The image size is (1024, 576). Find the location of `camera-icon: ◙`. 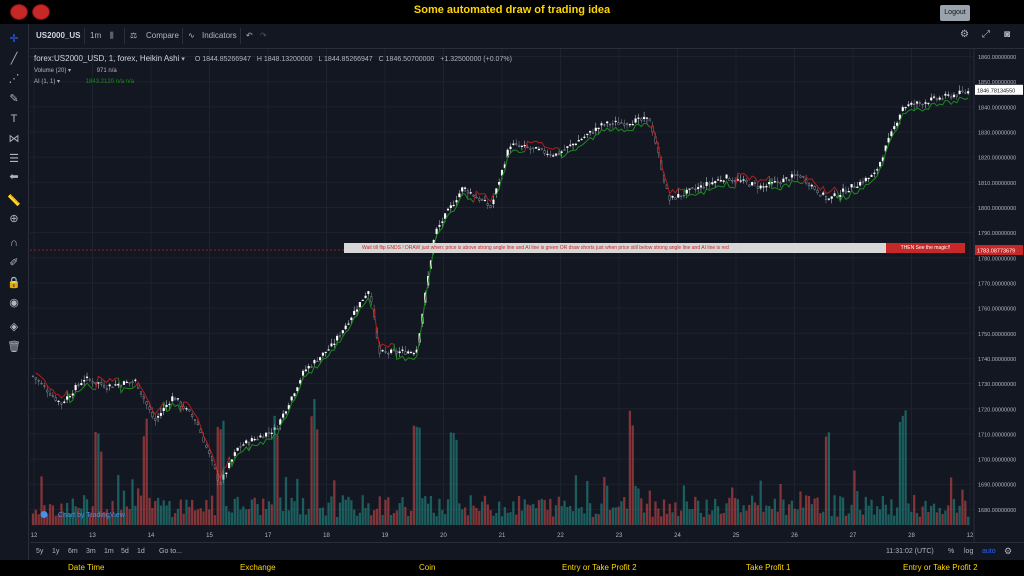

camera-icon: ◙ is located at coordinates (1007, 34).